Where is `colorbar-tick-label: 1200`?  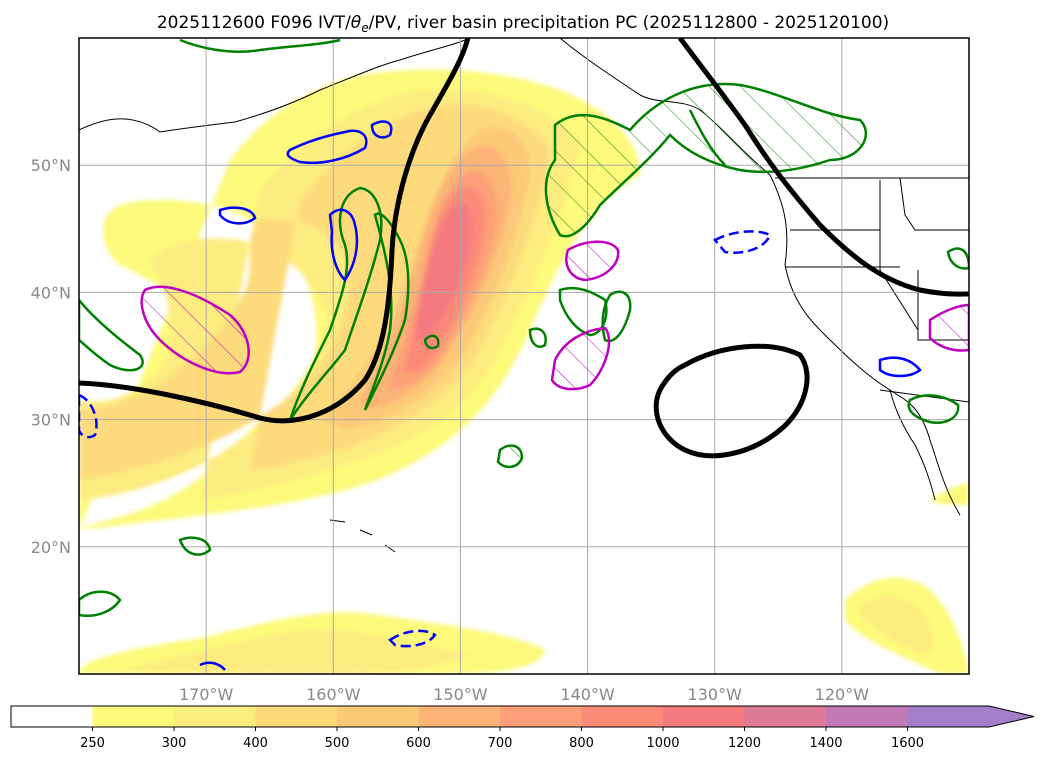 colorbar-tick-label: 1200 is located at coordinates (744, 743).